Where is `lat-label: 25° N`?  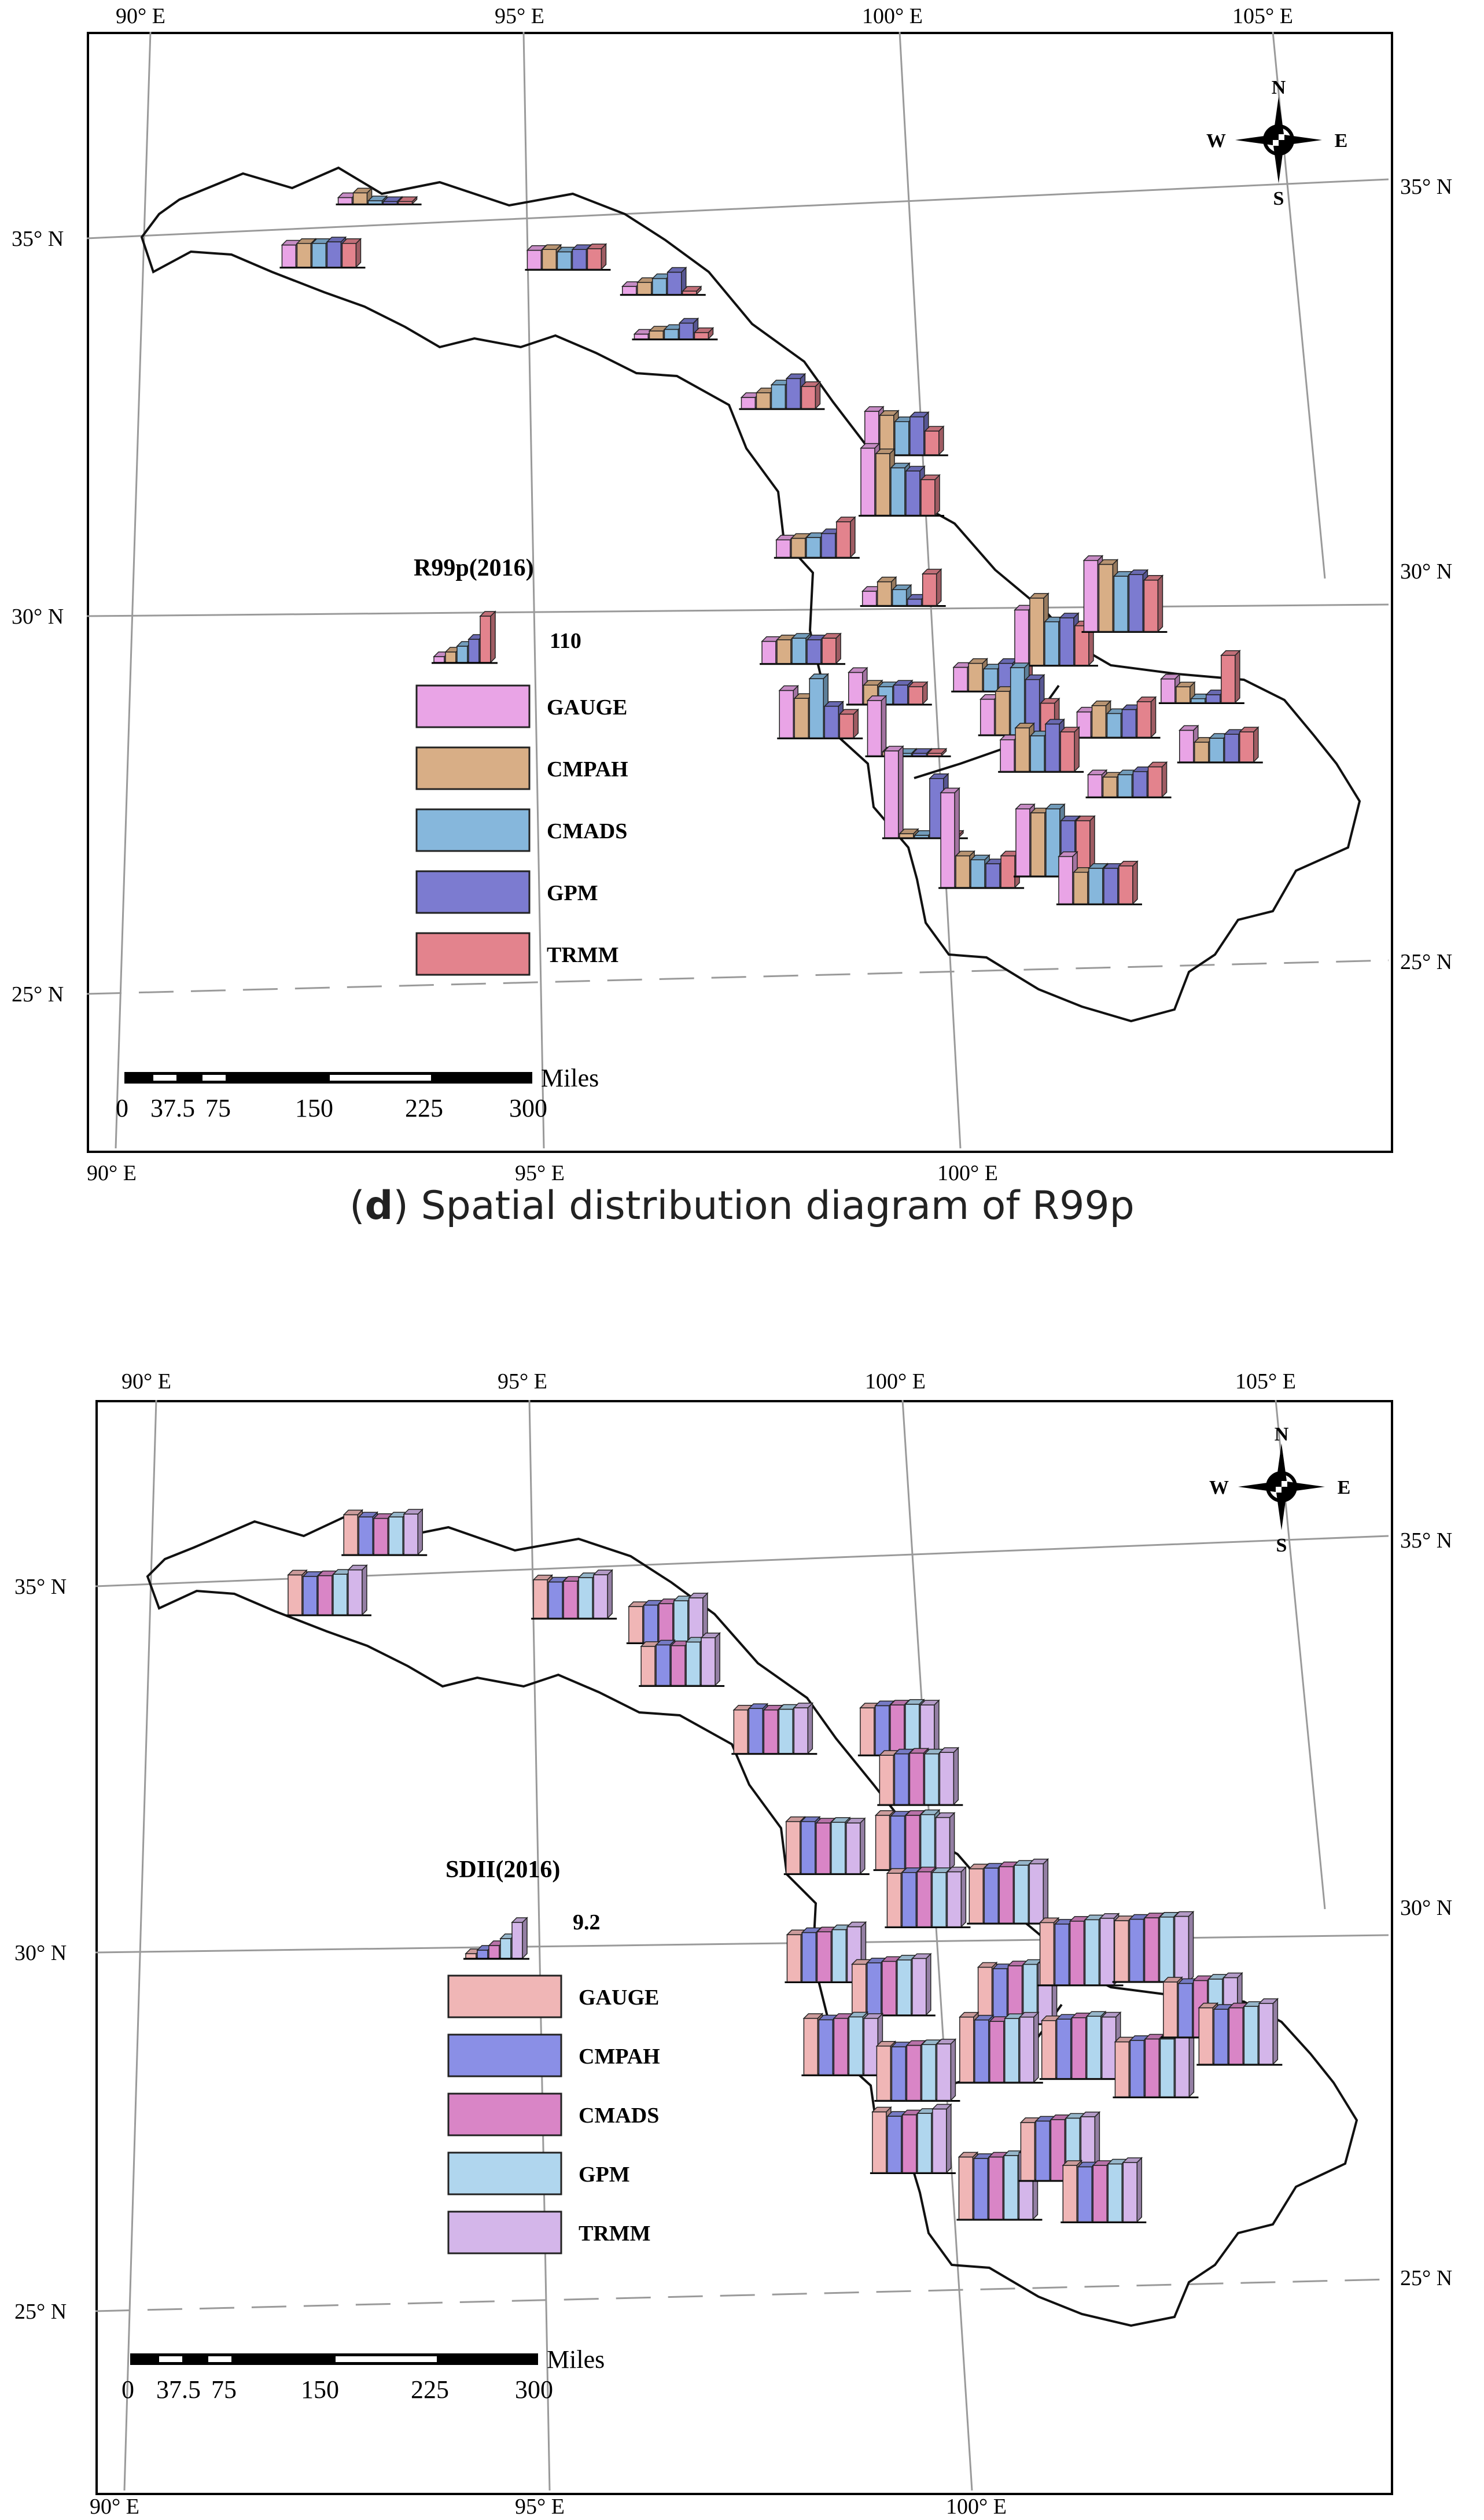 lat-label: 25° N is located at coordinates (1426, 2278).